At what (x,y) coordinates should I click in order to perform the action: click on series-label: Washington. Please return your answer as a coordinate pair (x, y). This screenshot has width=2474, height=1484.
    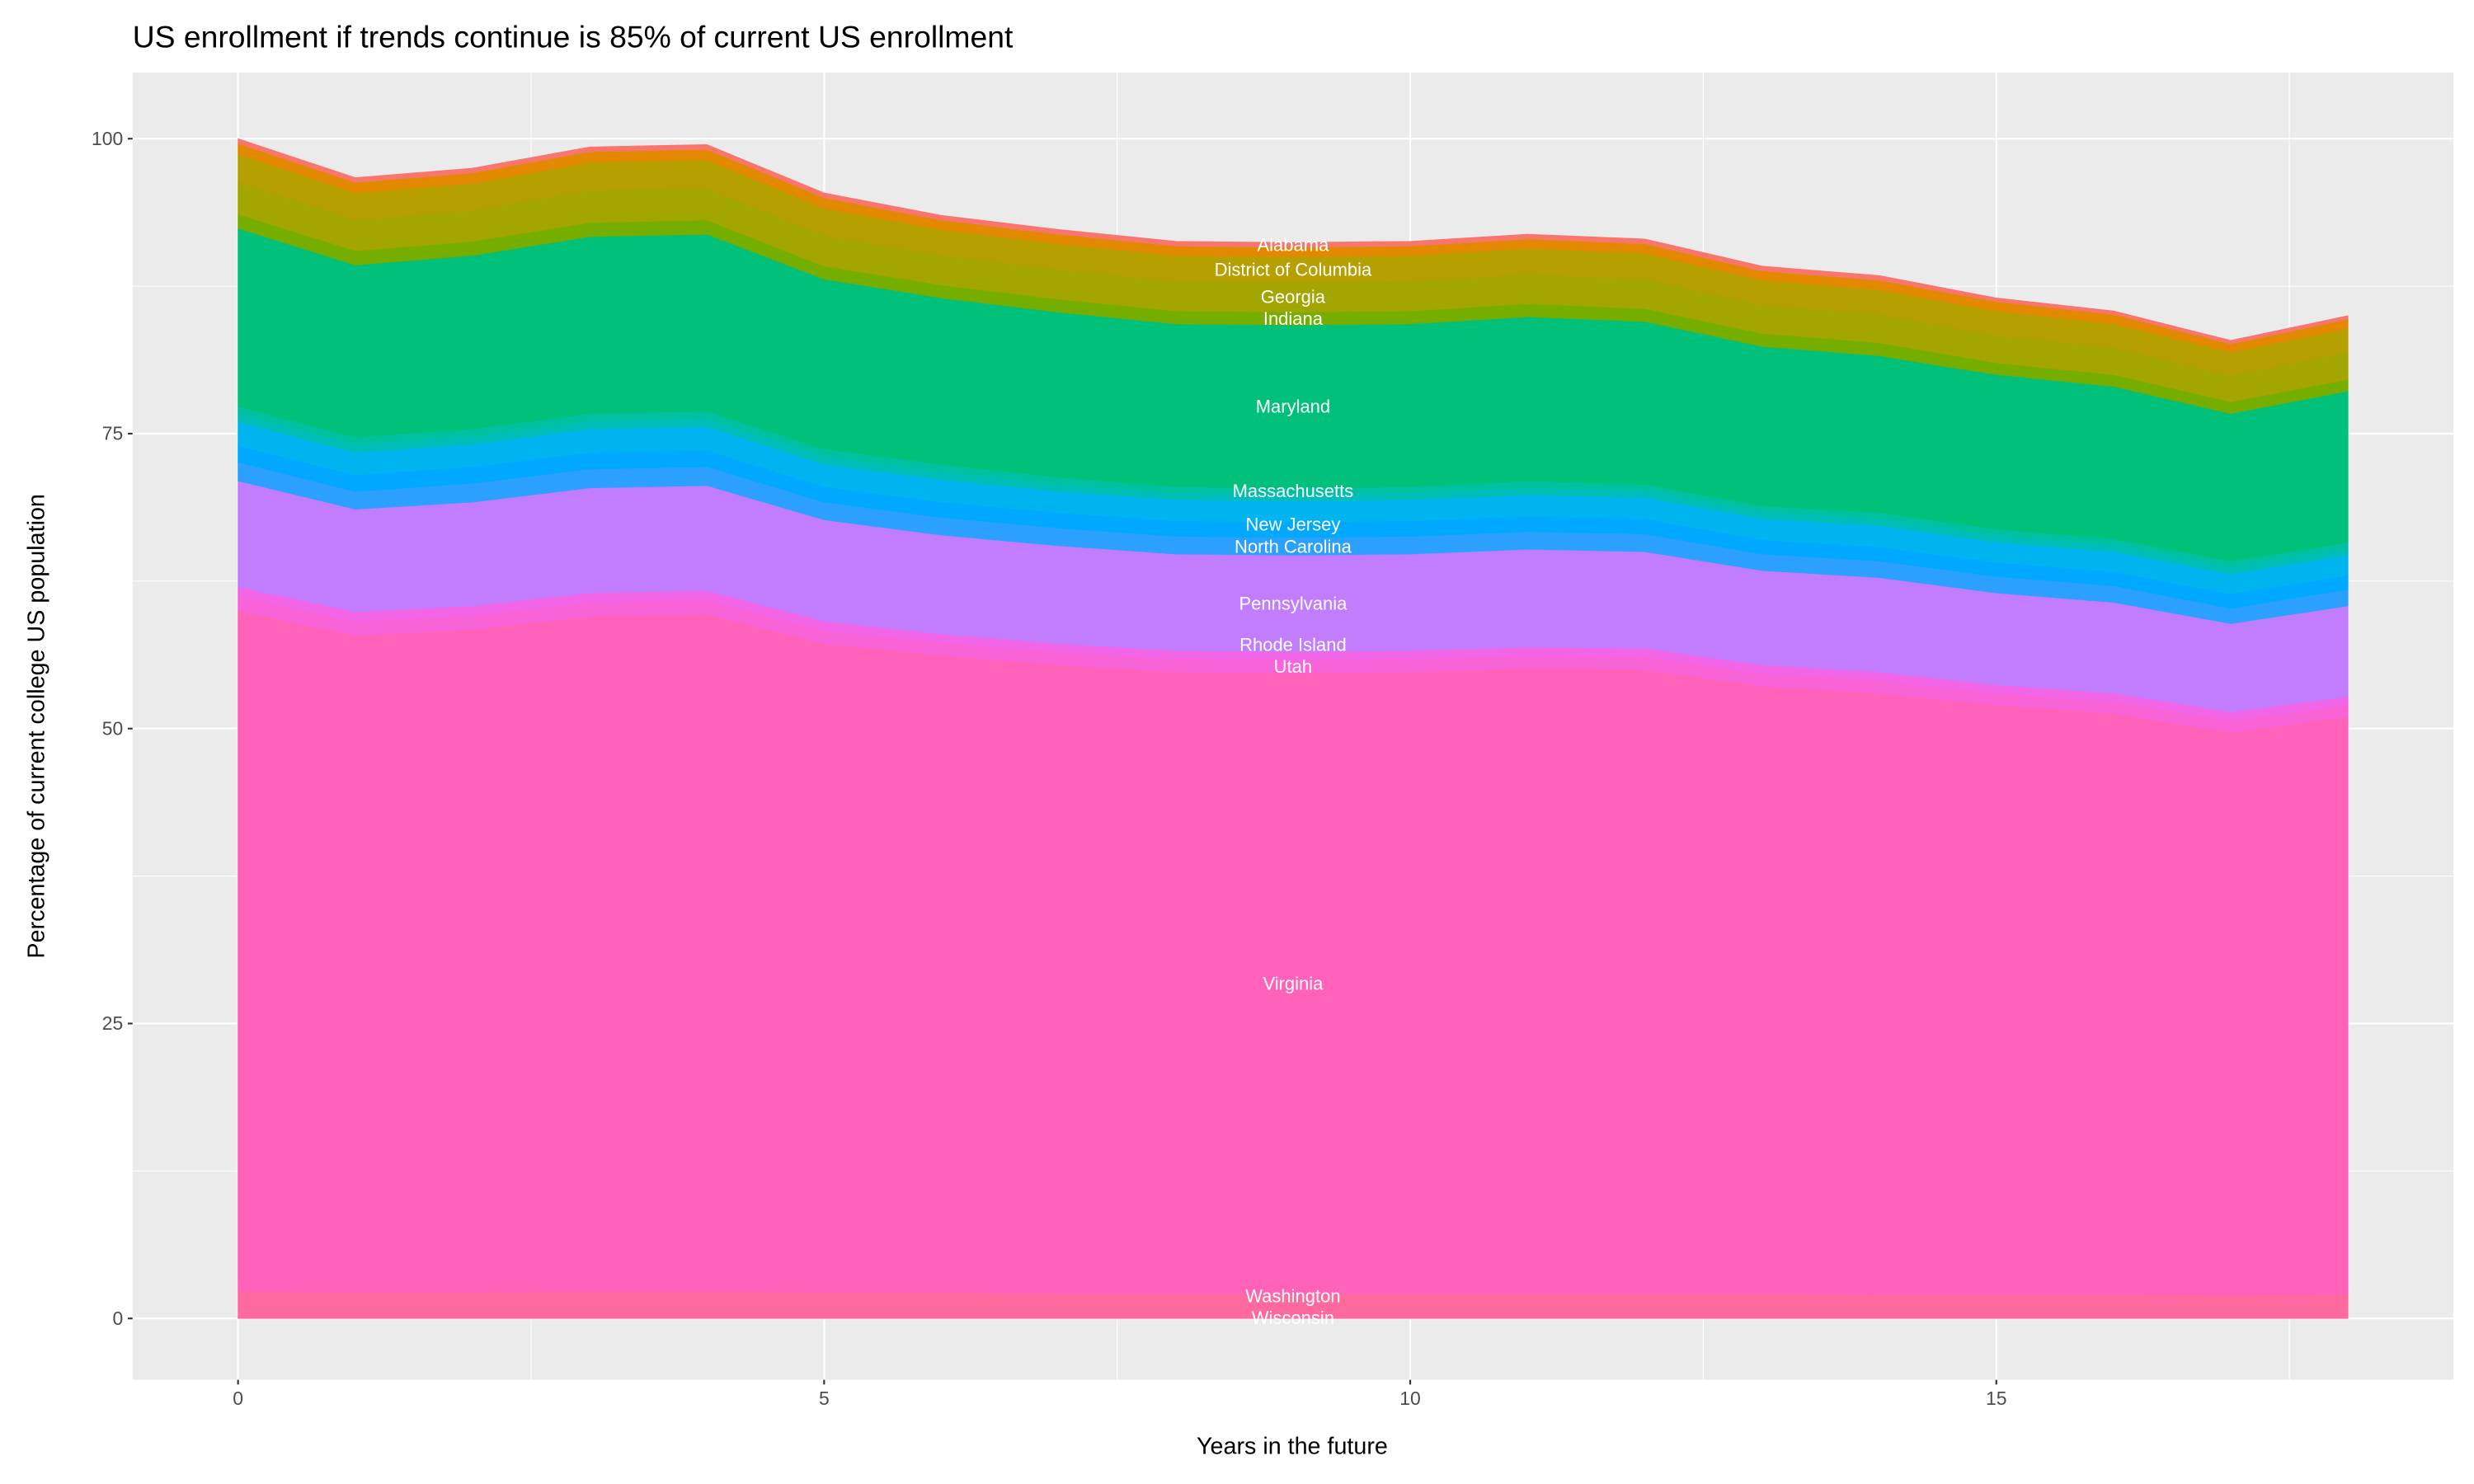
    Looking at the image, I should click on (1292, 1295).